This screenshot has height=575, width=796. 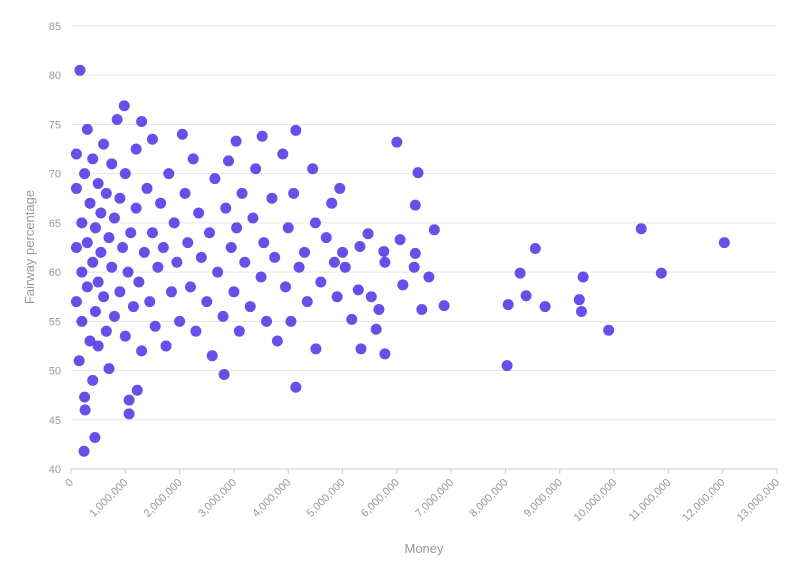 What do you see at coordinates (217, 498) in the screenshot?
I see `x-tick-label: 3,000,000` at bounding box center [217, 498].